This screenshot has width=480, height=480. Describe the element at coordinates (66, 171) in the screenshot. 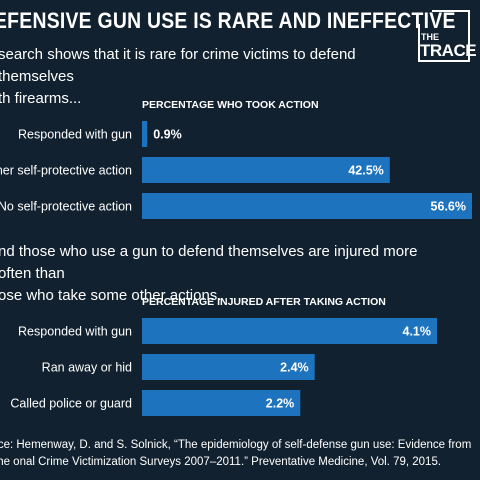

I see `category-label-0-1: ner self-protective action` at that location.